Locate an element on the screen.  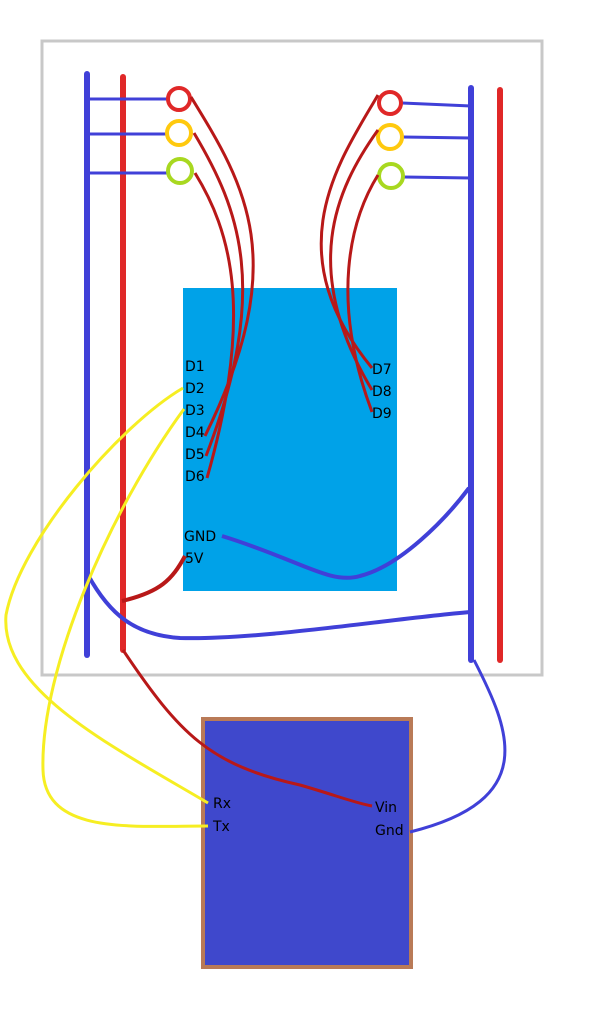
pin-label-d1: D1 is located at coordinates (195, 367).